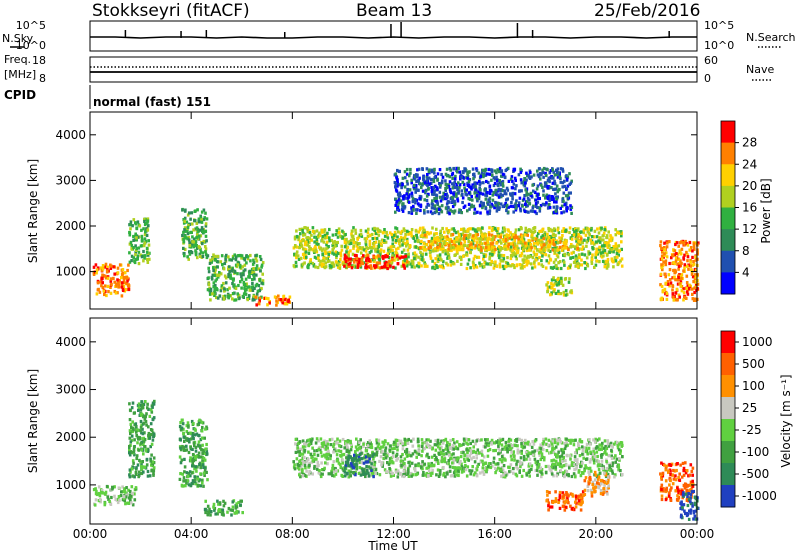 This screenshot has height=554, width=800. I want to click on sky-left-tick-top: 10^5, so click(31, 25).